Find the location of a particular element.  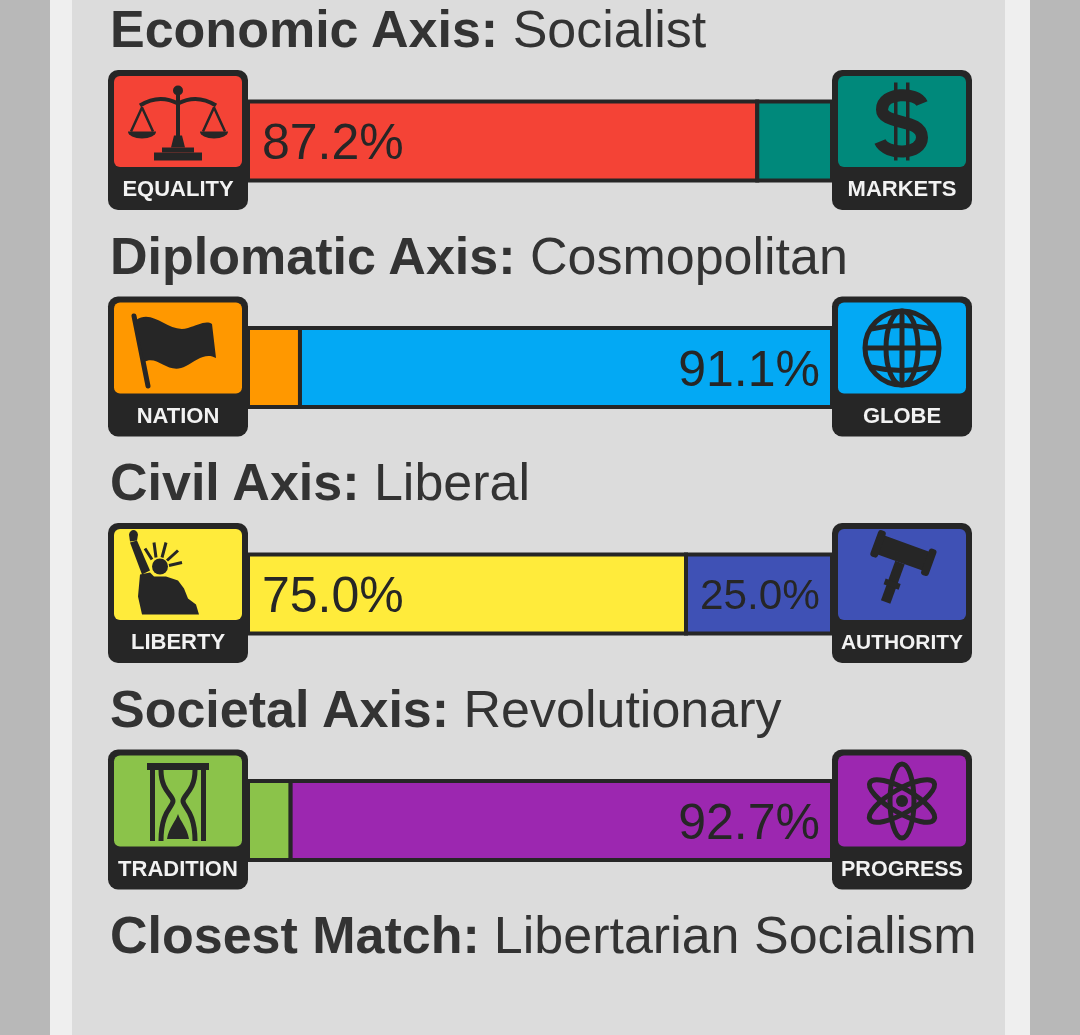

series-label: MARKETS is located at coordinates (902, 188).